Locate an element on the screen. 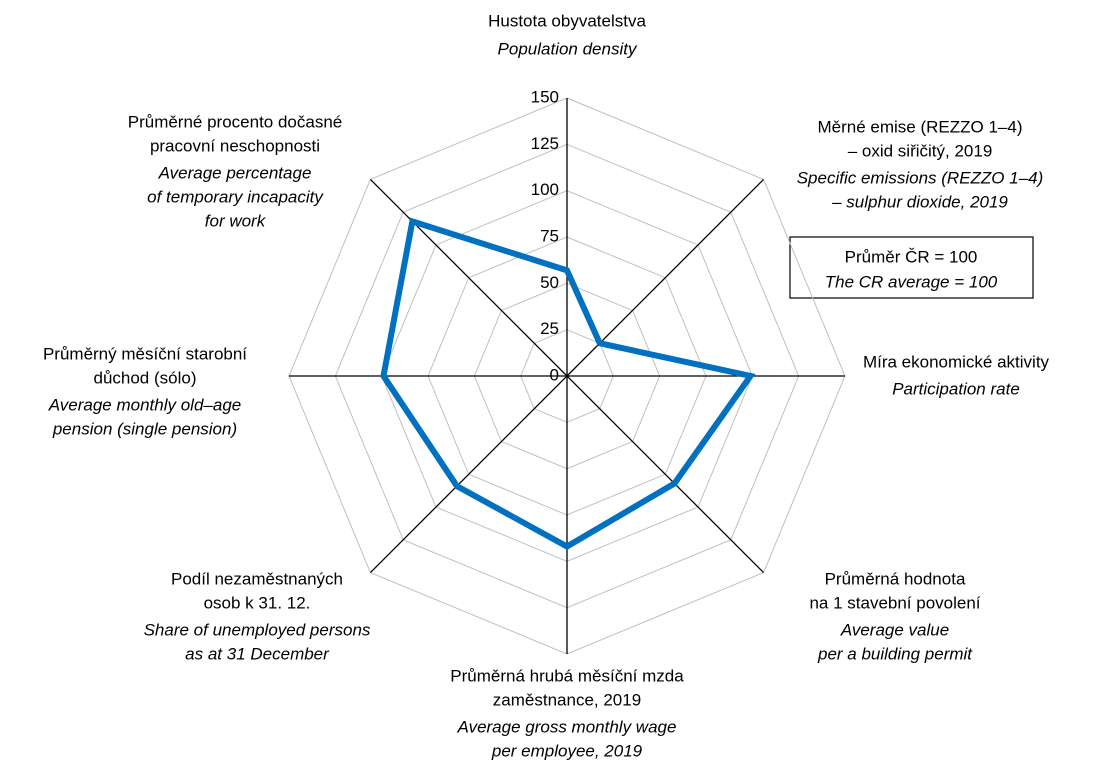 The image size is (1102, 761). category-label-en: per a building permit is located at coordinates (895, 653).